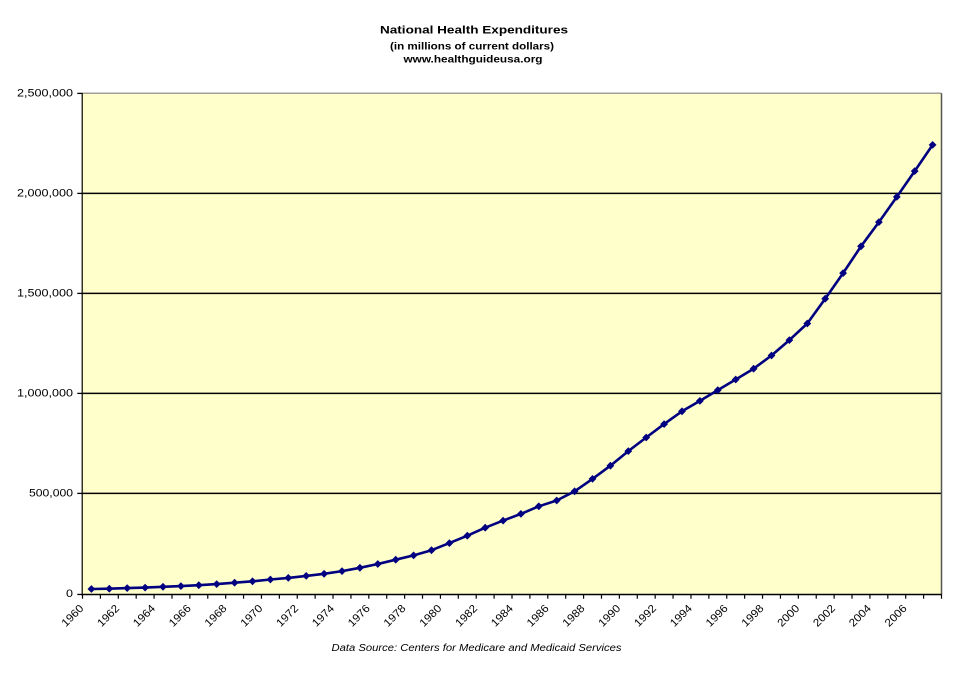 The width and height of the screenshot is (956, 676). Describe the element at coordinates (472, 59) in the screenshot. I see `svg-text: www.healthguideusa.org` at that location.